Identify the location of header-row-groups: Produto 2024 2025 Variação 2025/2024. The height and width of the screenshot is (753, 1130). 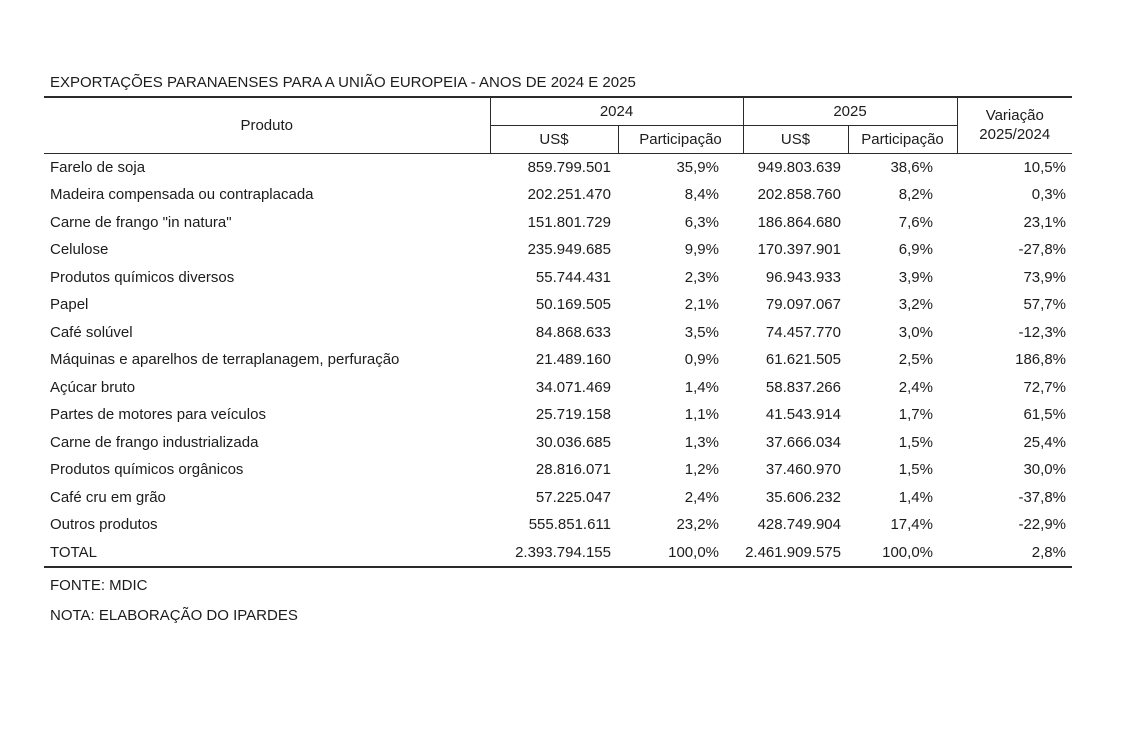
(558, 125).